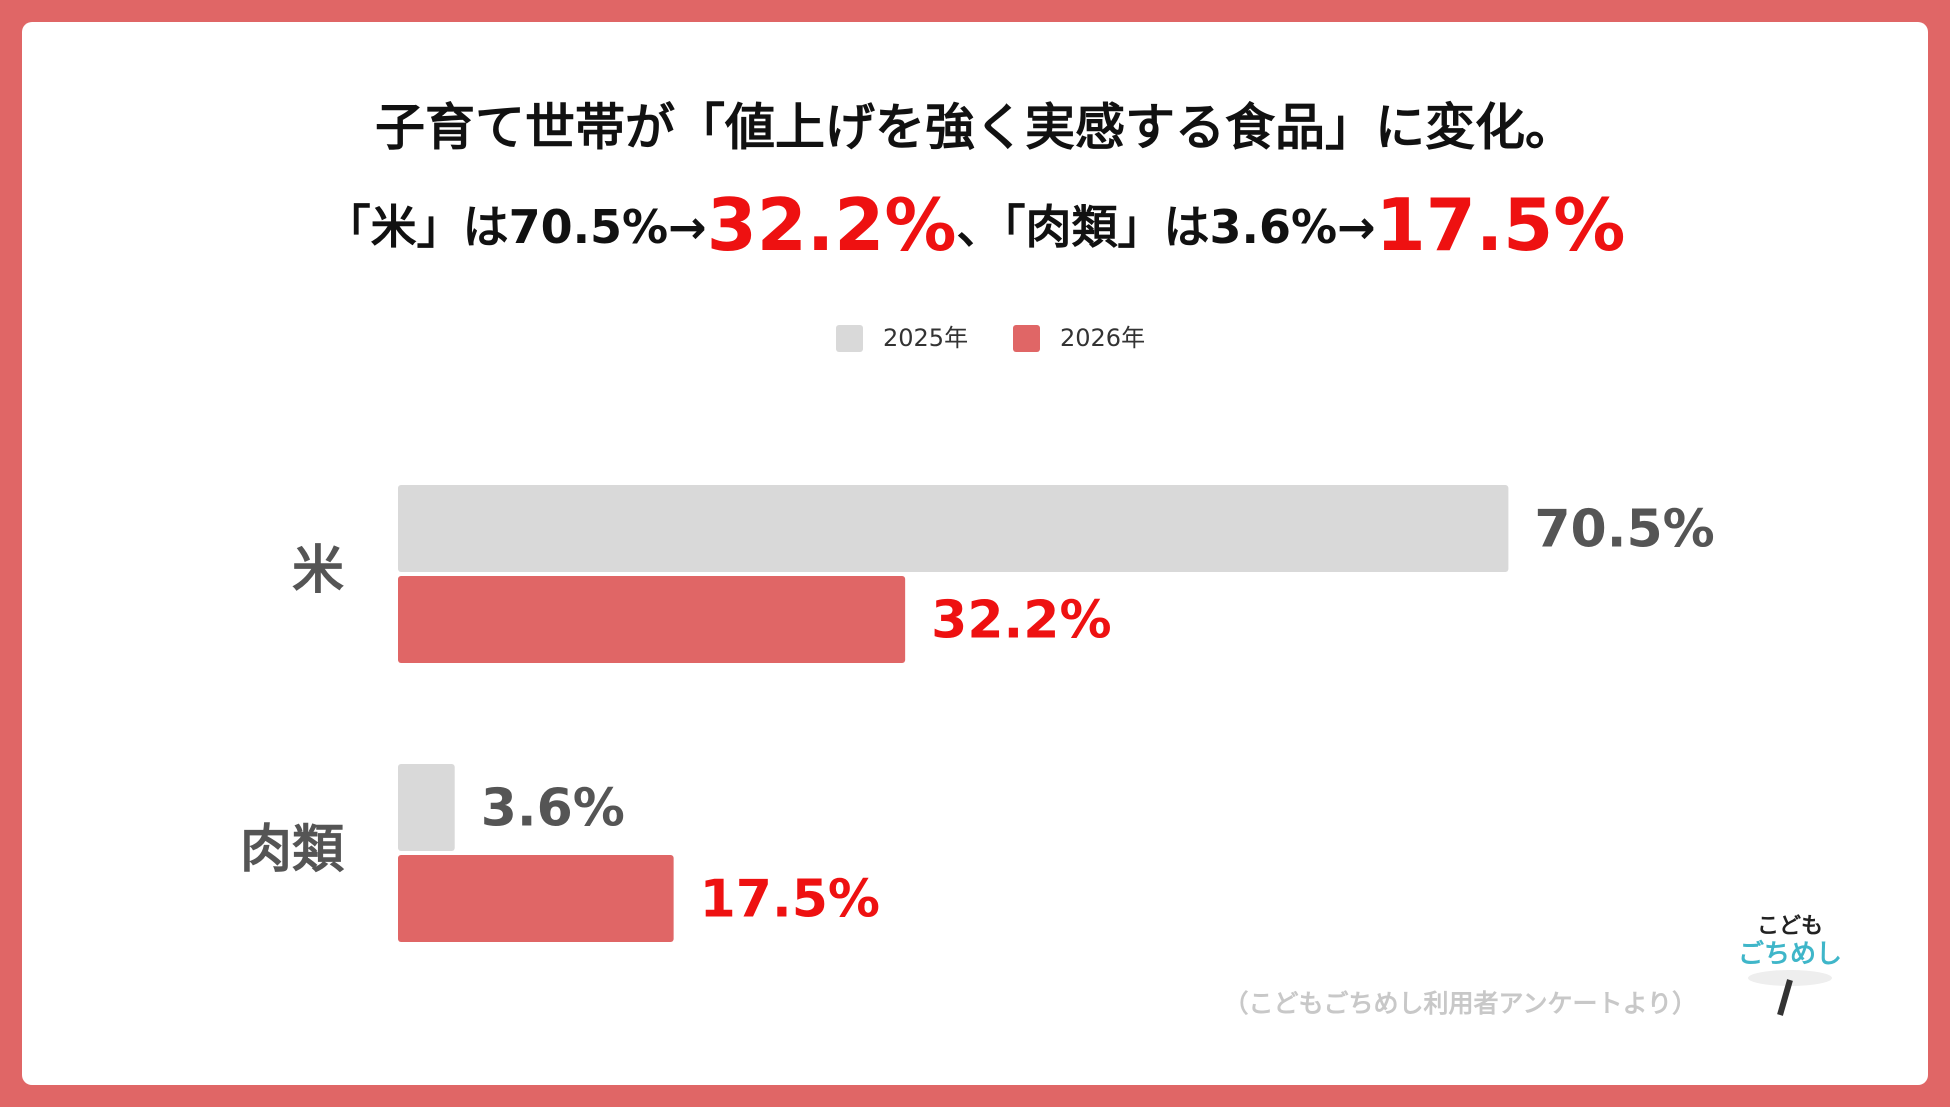  I want to click on subtitle-part: 「米」は70.5%→, so click(516, 227).